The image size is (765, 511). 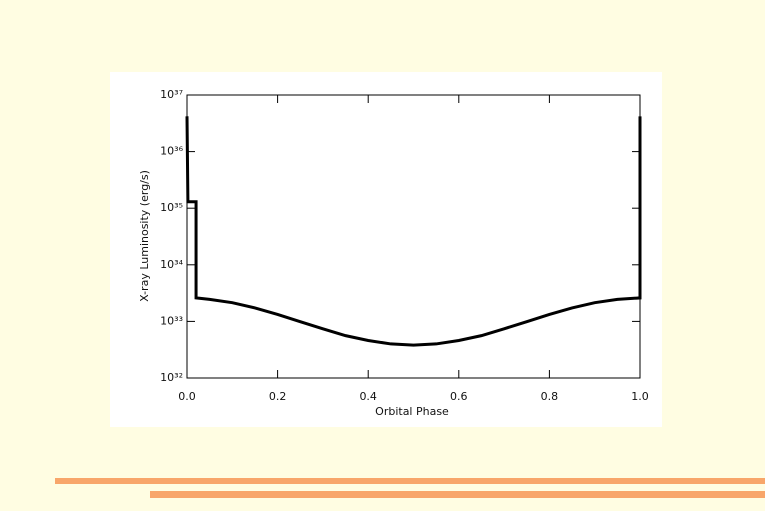 I want to click on x-tick-label: 0.8, so click(x=550, y=396).